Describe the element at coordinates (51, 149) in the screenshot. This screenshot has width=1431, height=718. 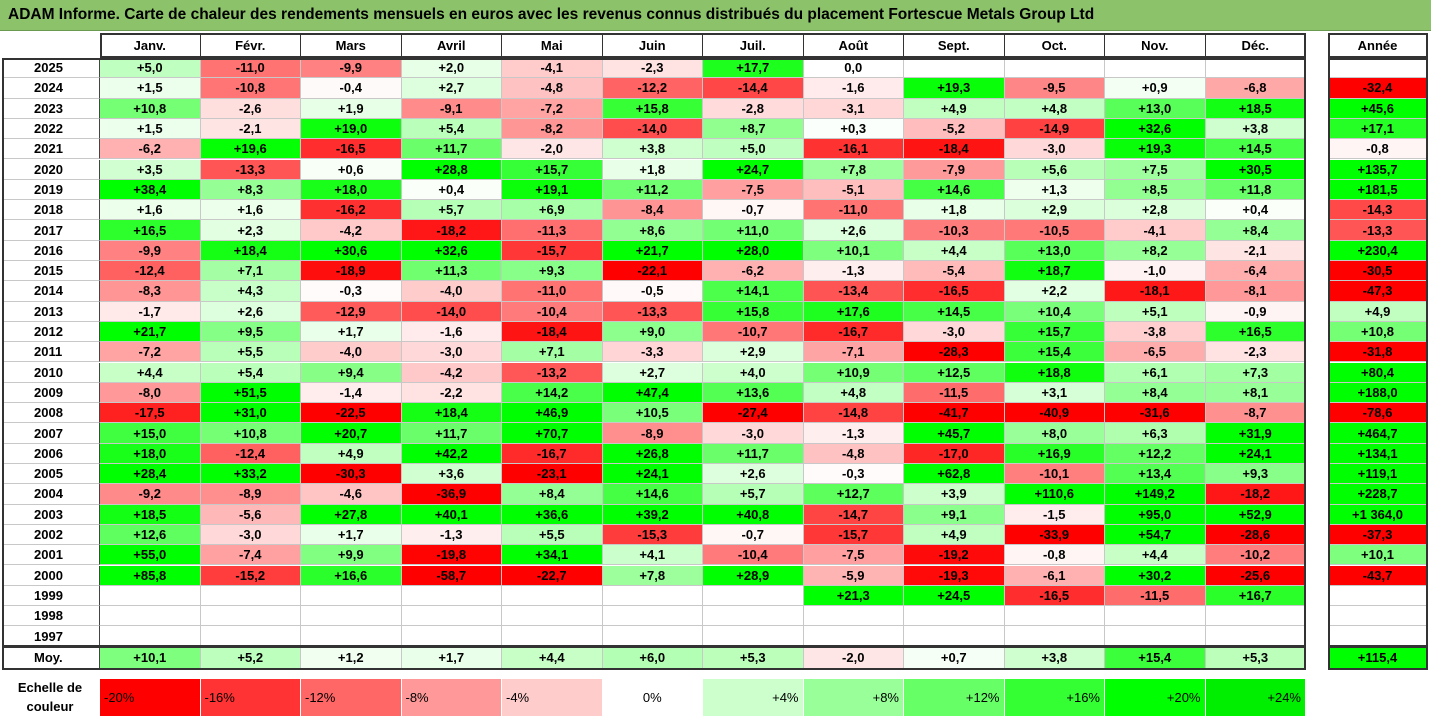
I see `year-label: 2021` at that location.